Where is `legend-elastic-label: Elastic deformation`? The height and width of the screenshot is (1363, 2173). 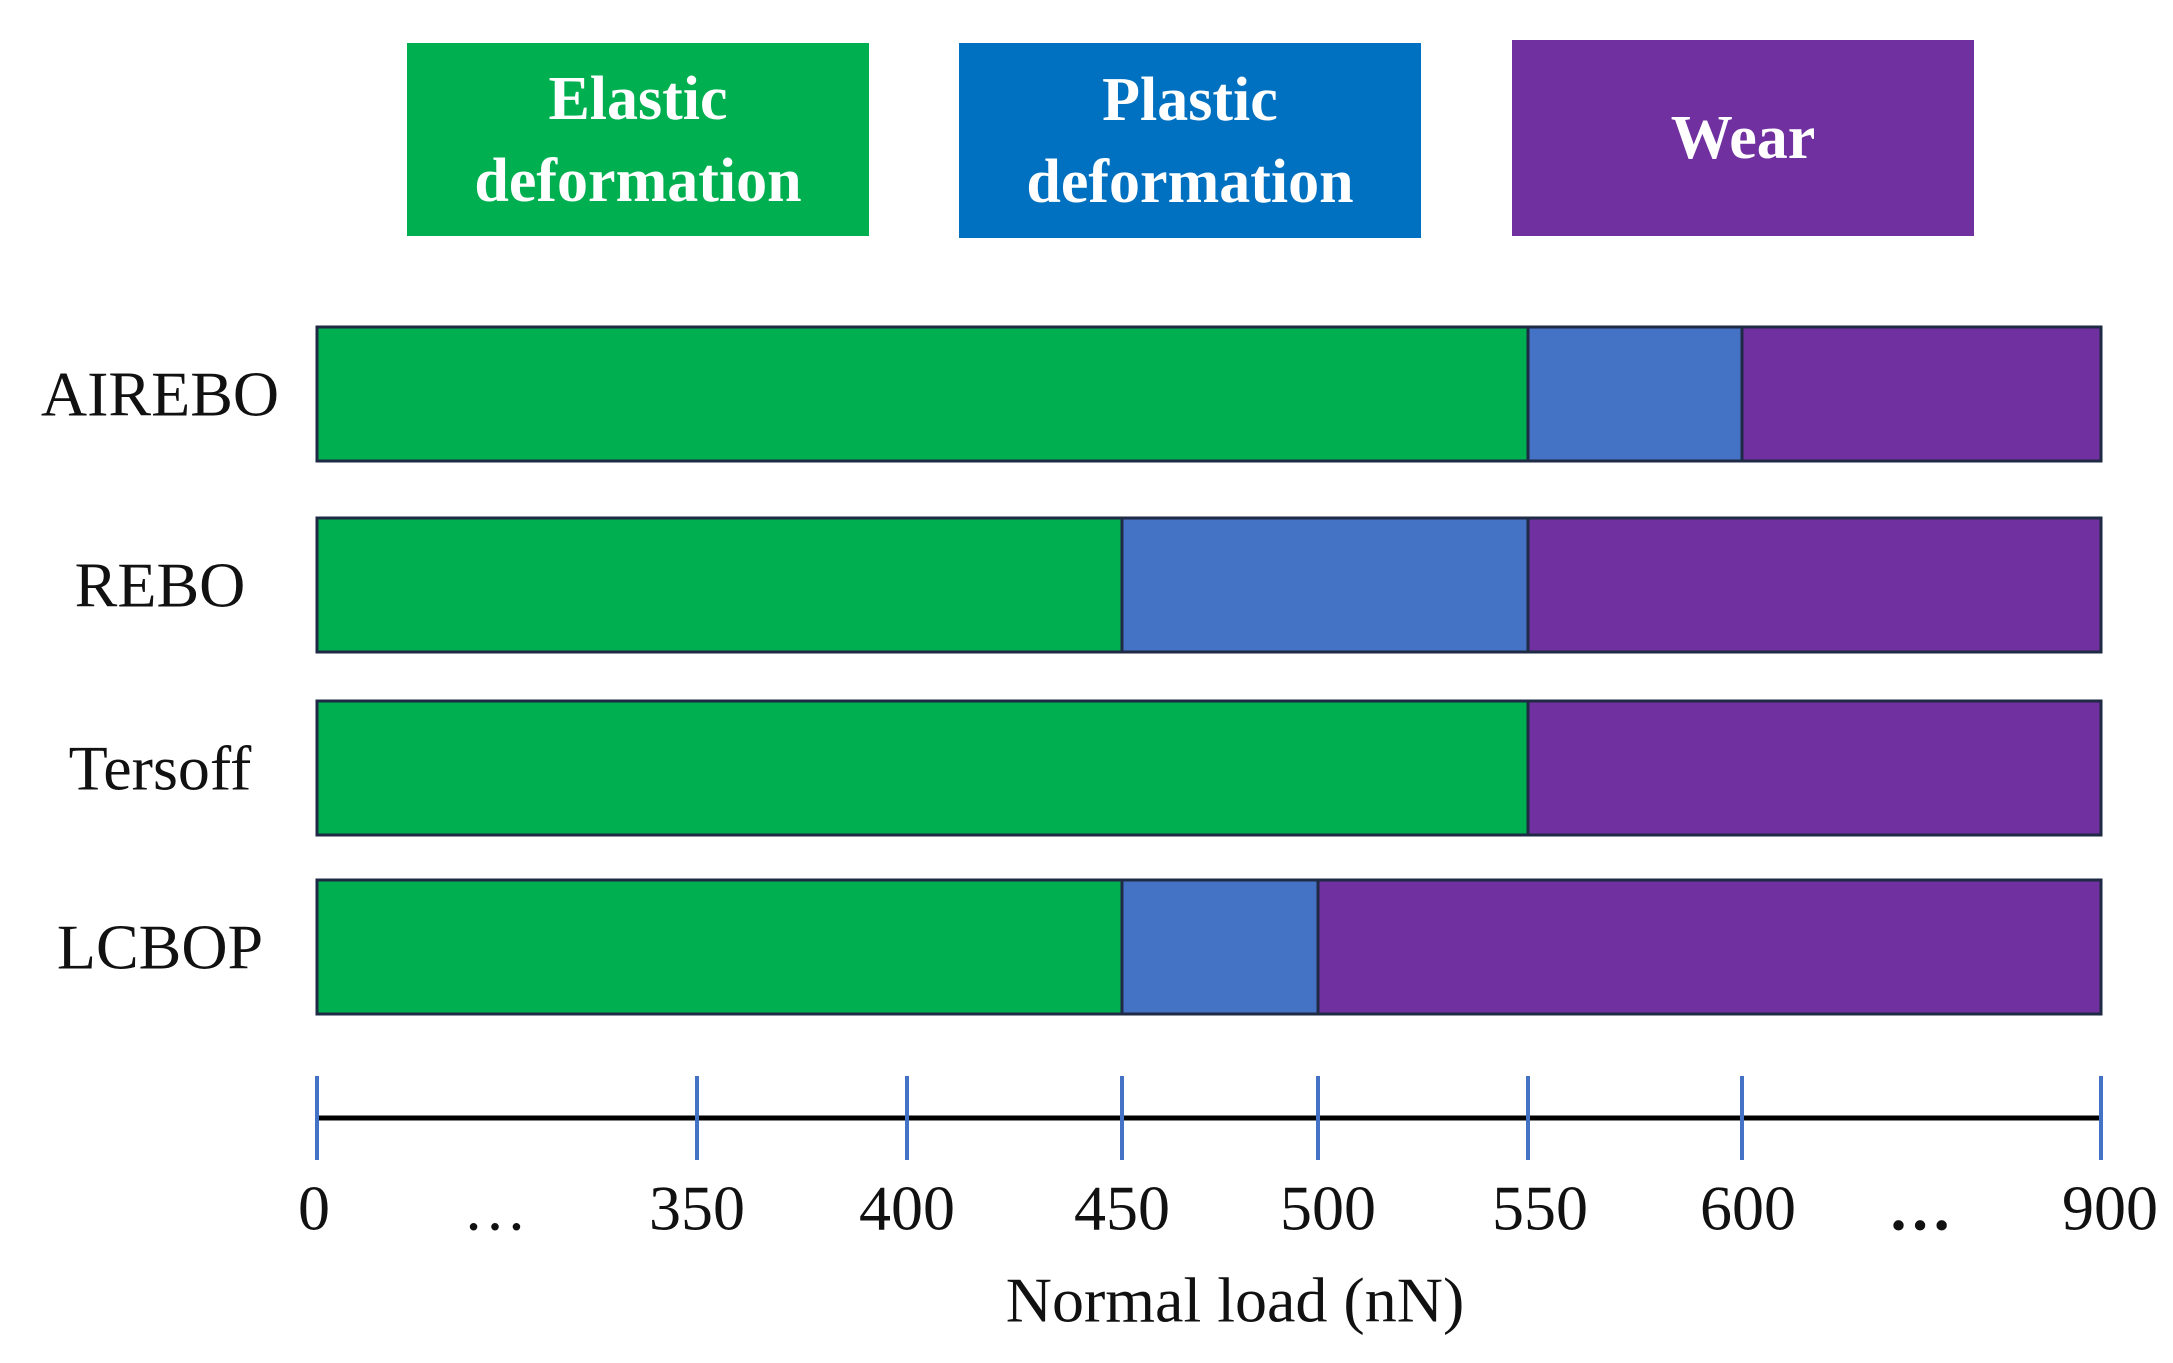
legend-elastic-label: Elastic deformation is located at coordinates (638, 139).